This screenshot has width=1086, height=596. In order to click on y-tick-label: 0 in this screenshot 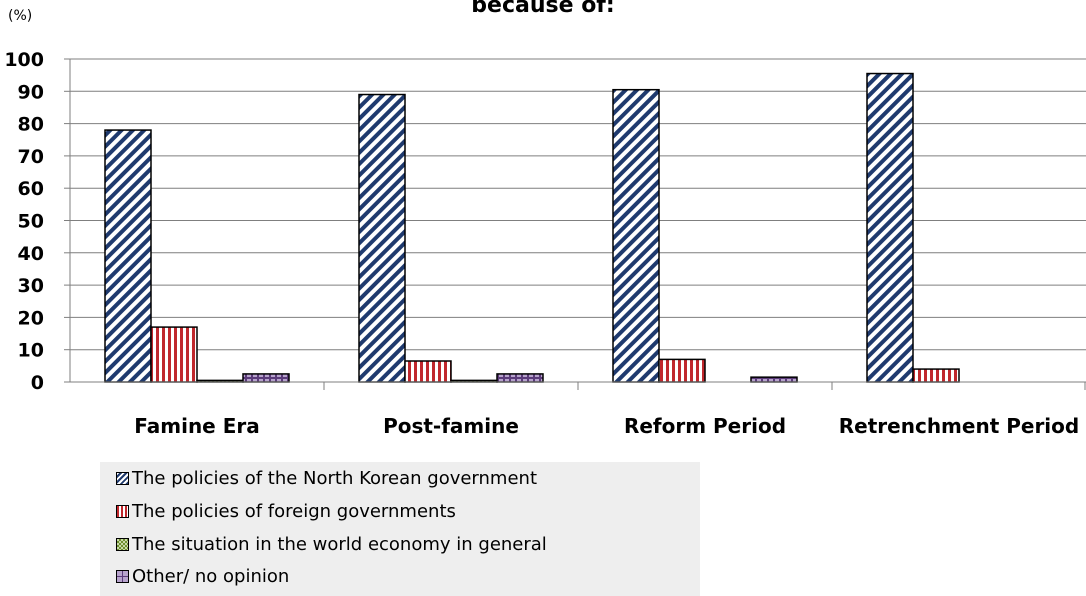, I will do `click(37, 383)`.